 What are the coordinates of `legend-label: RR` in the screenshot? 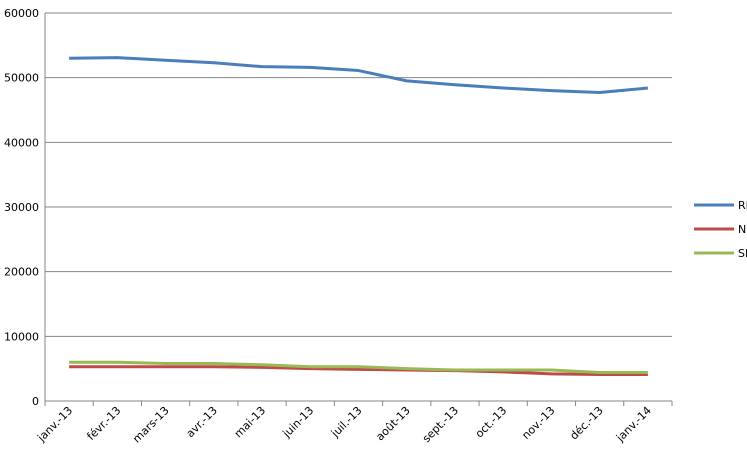 It's located at (742, 205).